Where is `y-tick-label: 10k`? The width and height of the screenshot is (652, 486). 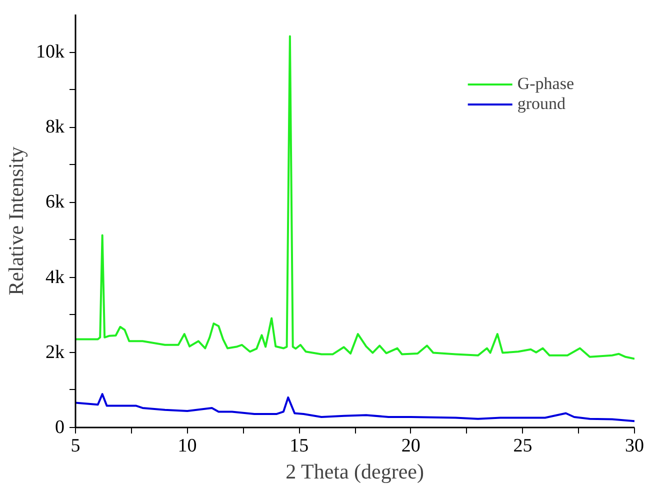
y-tick-label: 10k is located at coordinates (50, 52).